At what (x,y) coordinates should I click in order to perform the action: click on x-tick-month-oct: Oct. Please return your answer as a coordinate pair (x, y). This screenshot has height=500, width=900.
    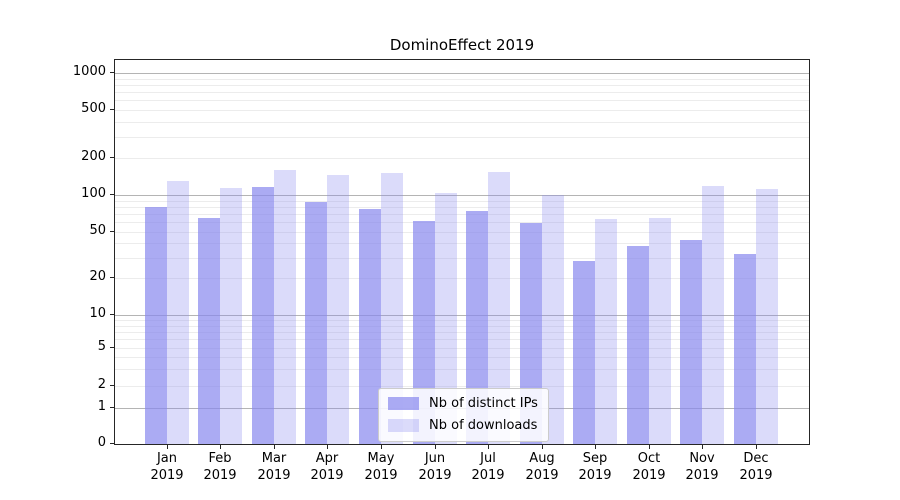
    Looking at the image, I should click on (649, 458).